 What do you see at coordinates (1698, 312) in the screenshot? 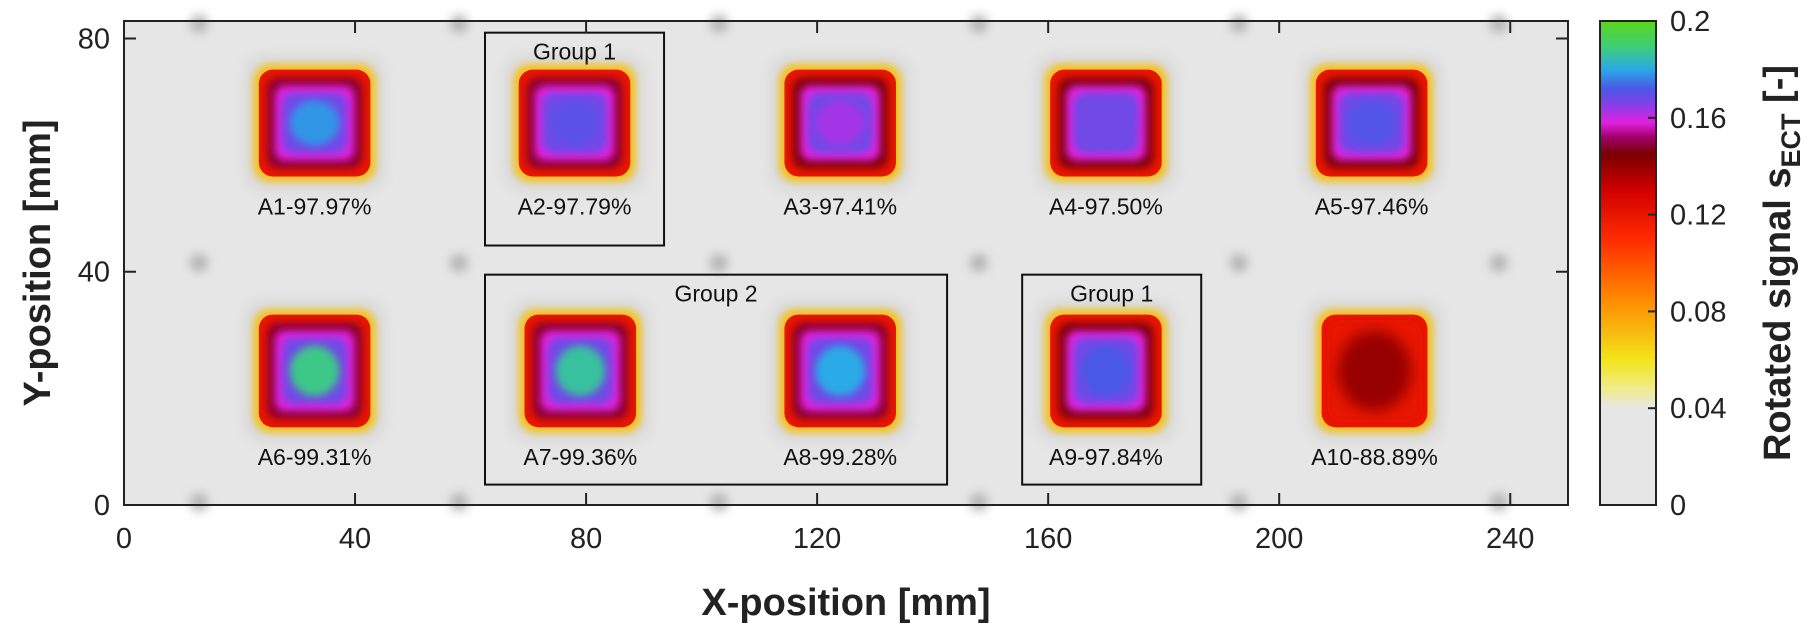
I see `colorbar-tick-label: 0.08` at bounding box center [1698, 312].